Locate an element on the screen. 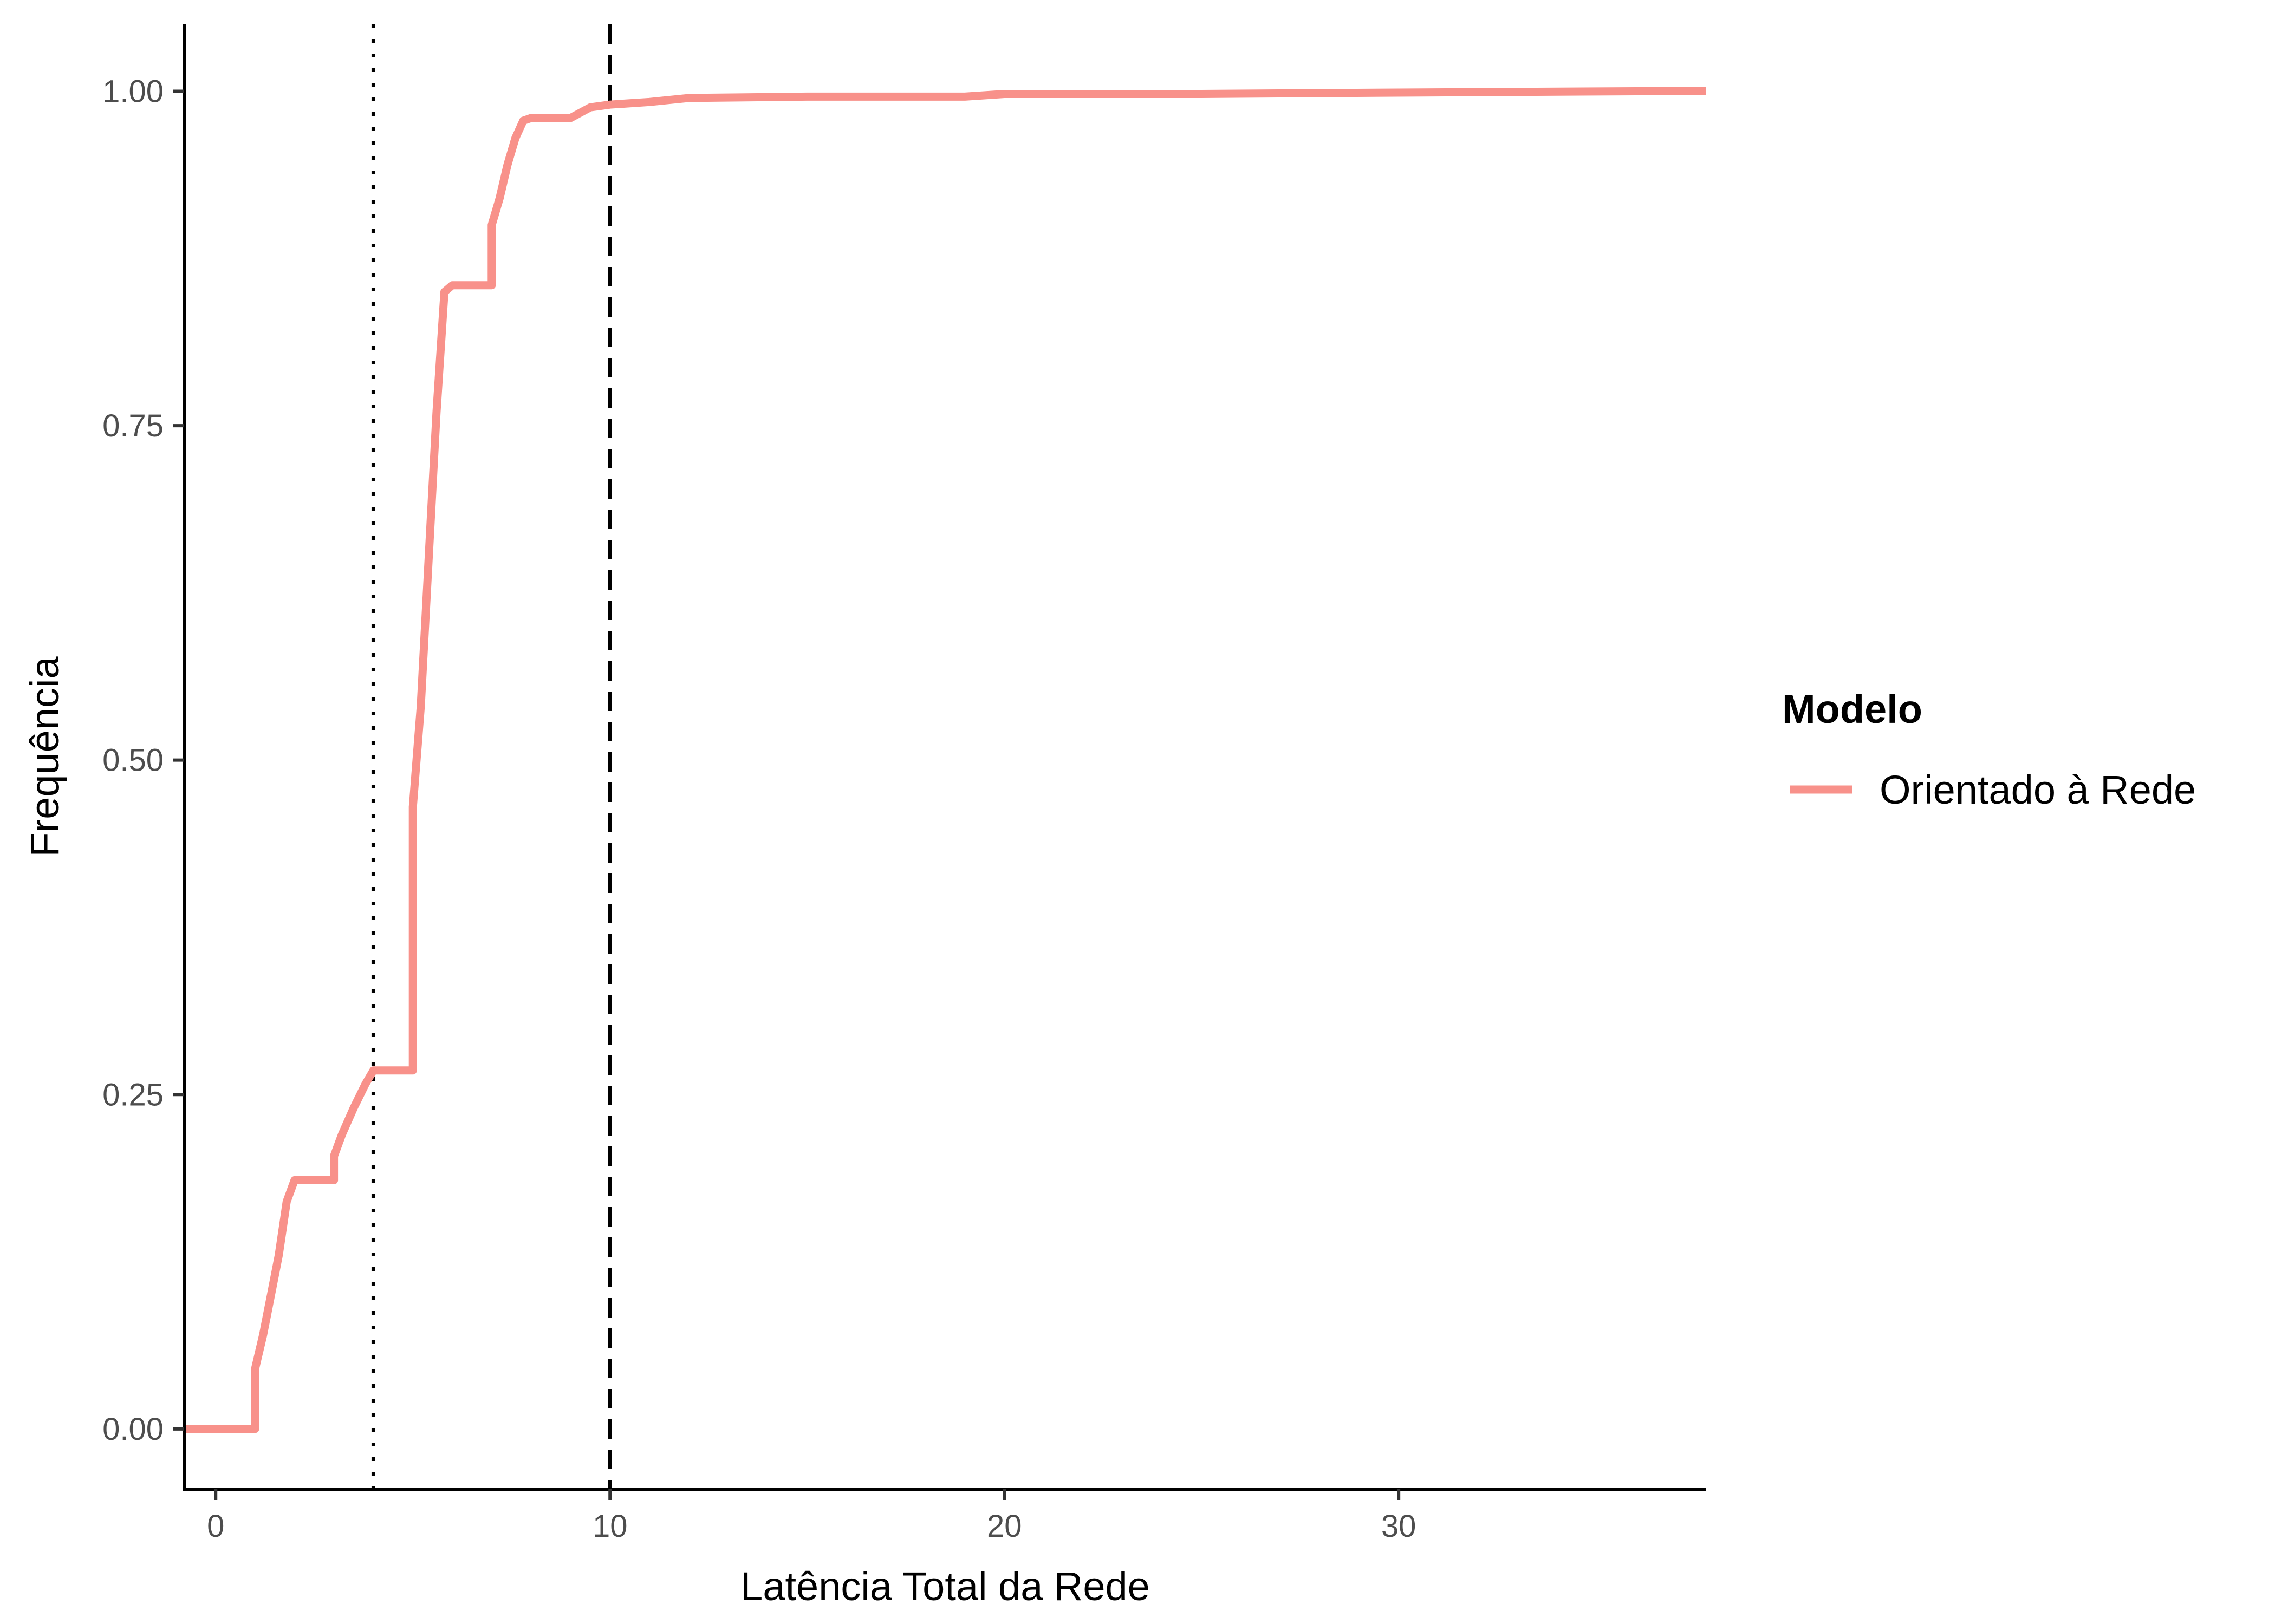 This screenshot has width=2275, height=1624. y-tick-label: 0.50 is located at coordinates (133, 760).